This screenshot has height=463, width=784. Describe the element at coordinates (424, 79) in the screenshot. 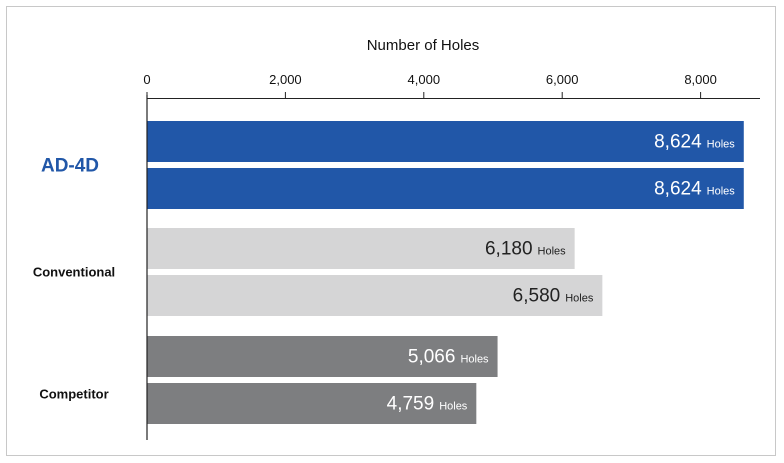

I see `x-tick-label: 4,000` at that location.